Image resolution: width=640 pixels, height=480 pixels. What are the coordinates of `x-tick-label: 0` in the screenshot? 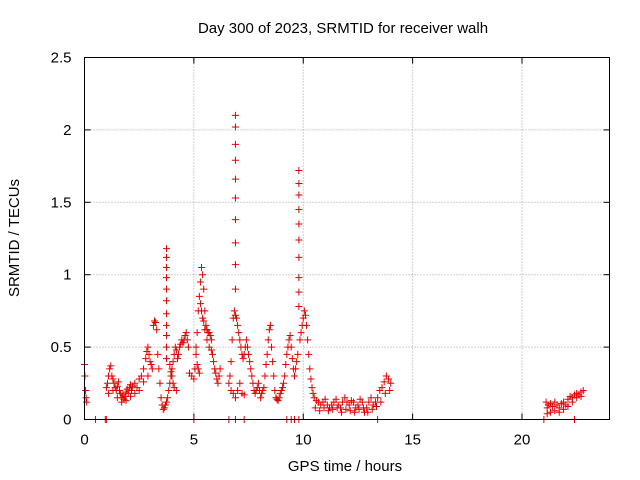 It's located at (84, 440).